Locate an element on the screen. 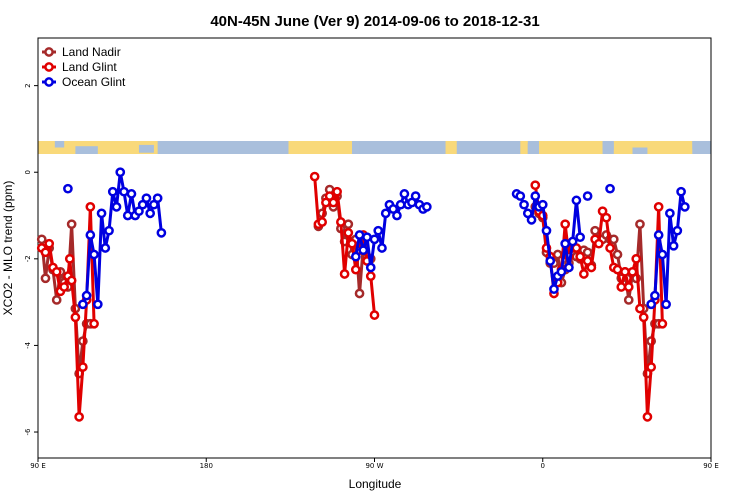  legend-item: Land Glint is located at coordinates (79, 67).